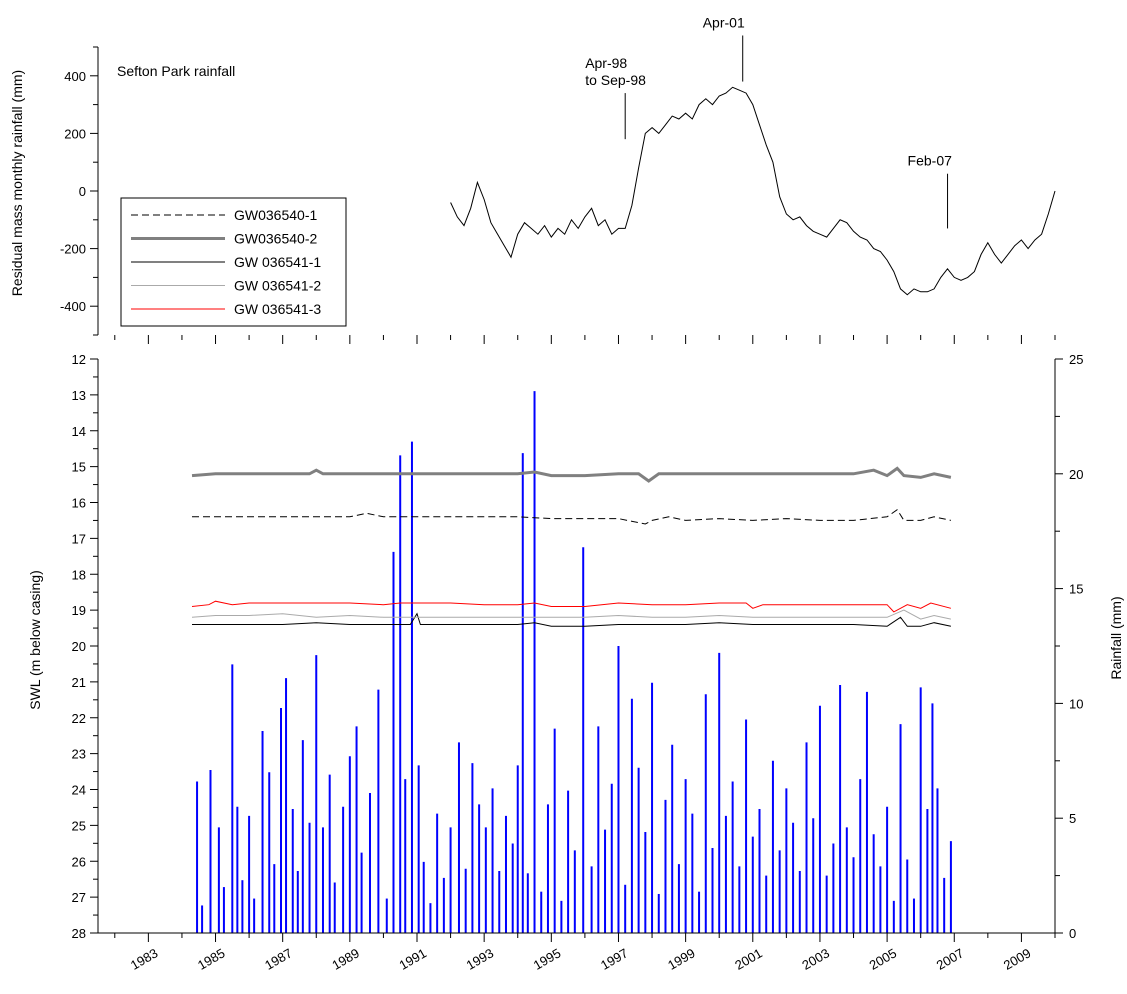 Image resolution: width=1127 pixels, height=994 pixels. Describe the element at coordinates (73, 249) in the screenshot. I see `top-y-tick-label: -200` at that location.